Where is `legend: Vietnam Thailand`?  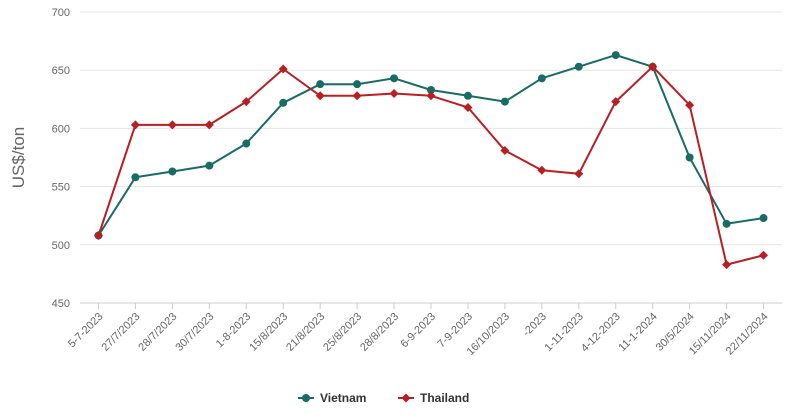
legend: Vietnam Thailand is located at coordinates (383, 398).